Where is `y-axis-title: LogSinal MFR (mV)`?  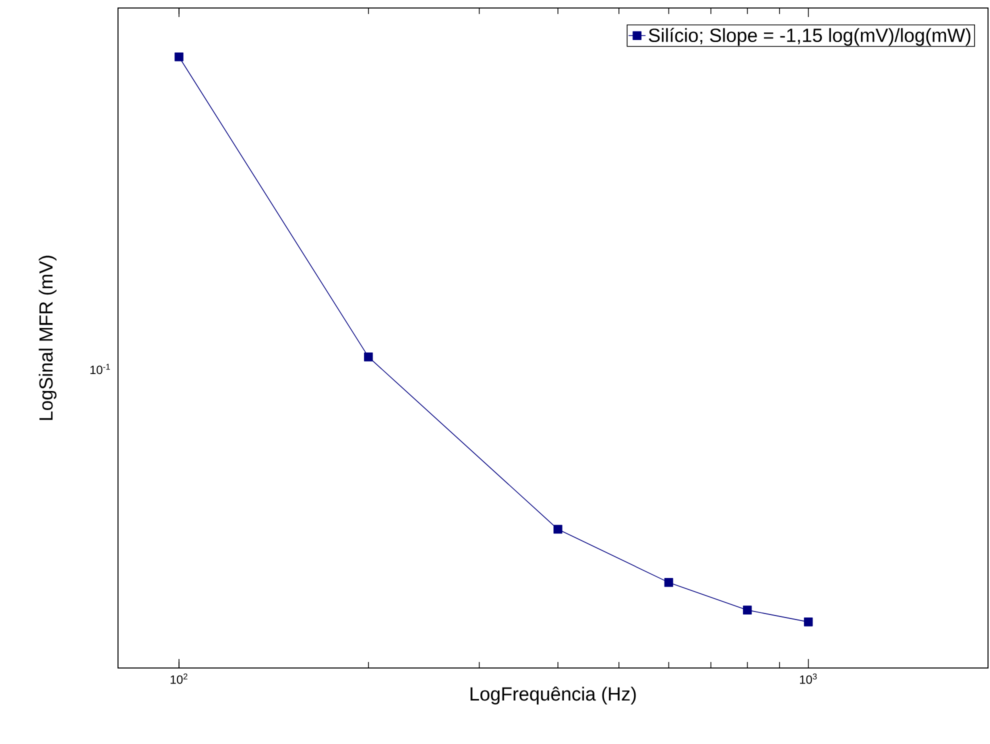 y-axis-title: LogSinal MFR (mV) is located at coordinates (47, 338).